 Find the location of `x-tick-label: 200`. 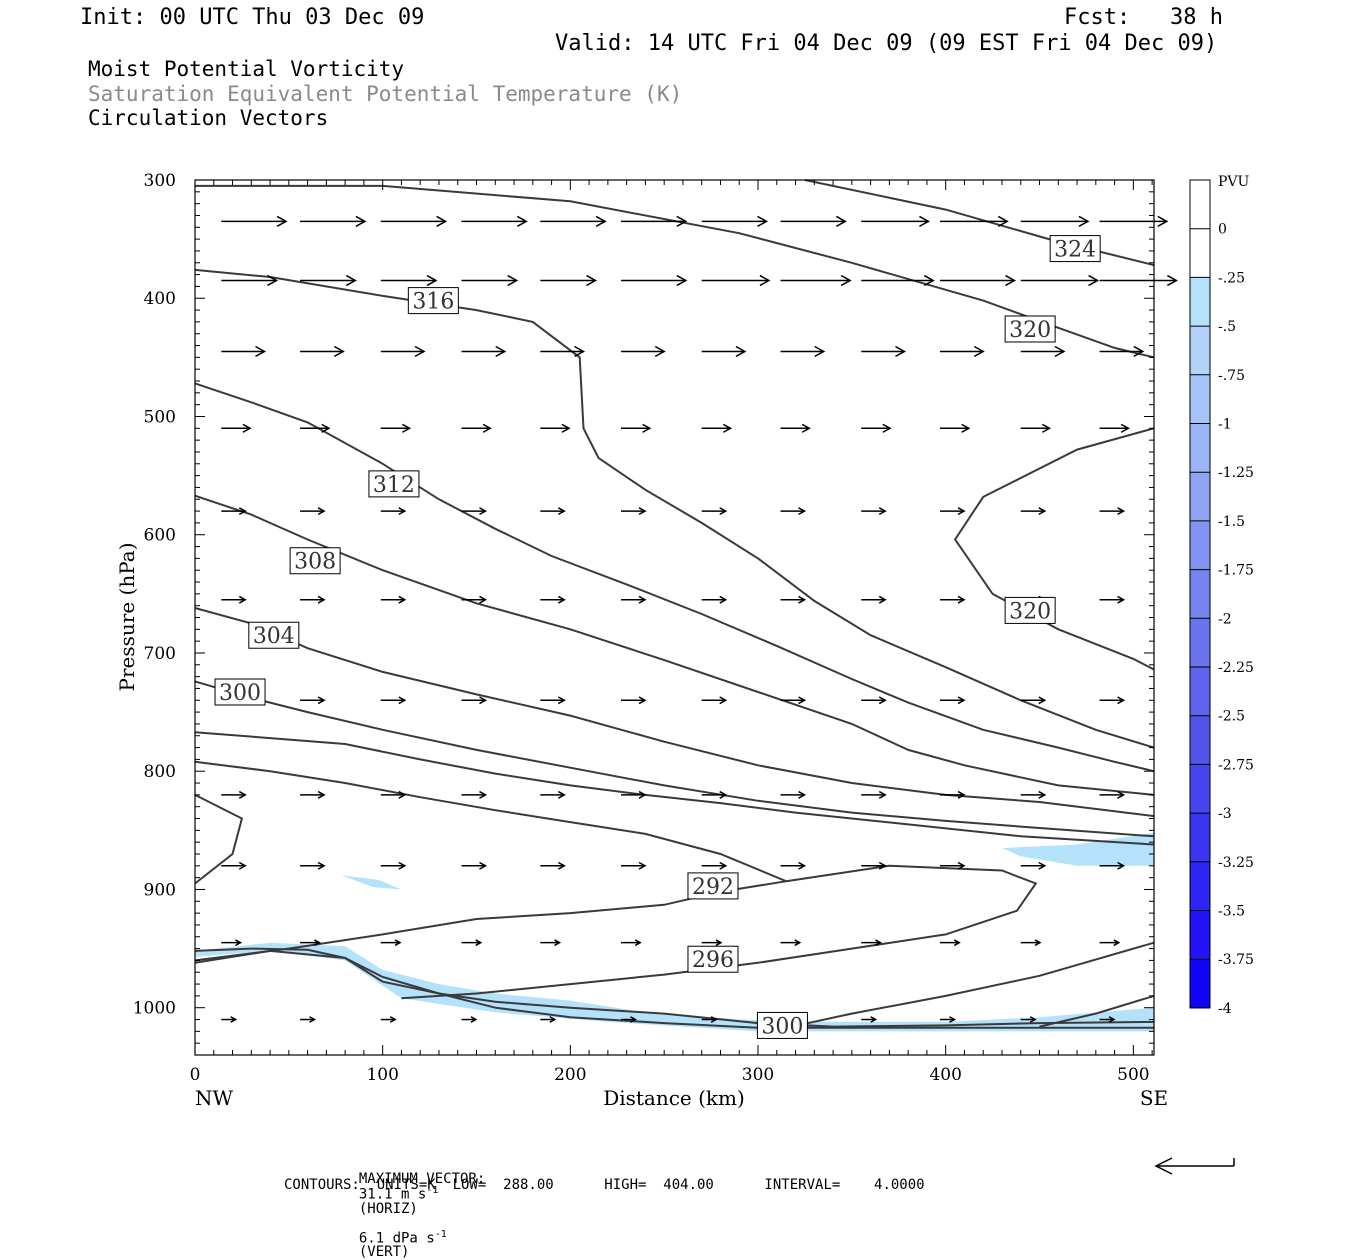

x-tick-label: 200 is located at coordinates (570, 1075).